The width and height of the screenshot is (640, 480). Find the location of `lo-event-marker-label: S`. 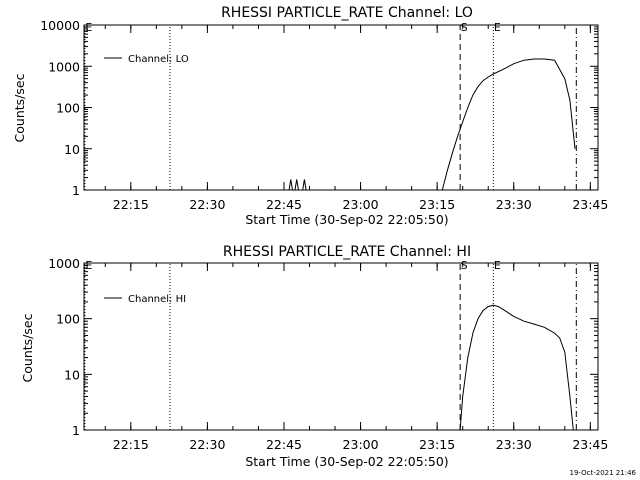

lo-event-marker-label: S is located at coordinates (464, 27).